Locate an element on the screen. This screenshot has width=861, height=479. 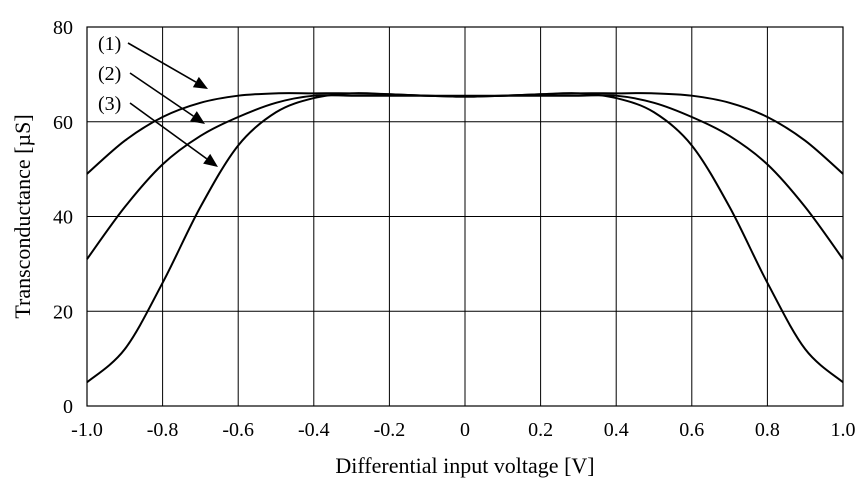
x-tick-label: -1.0 is located at coordinates (87, 430).